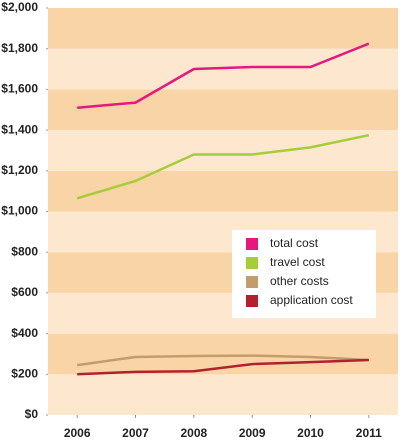 This screenshot has height=448, width=400. Describe the element at coordinates (369, 433) in the screenshot. I see `x-tick-label: 2011` at that location.